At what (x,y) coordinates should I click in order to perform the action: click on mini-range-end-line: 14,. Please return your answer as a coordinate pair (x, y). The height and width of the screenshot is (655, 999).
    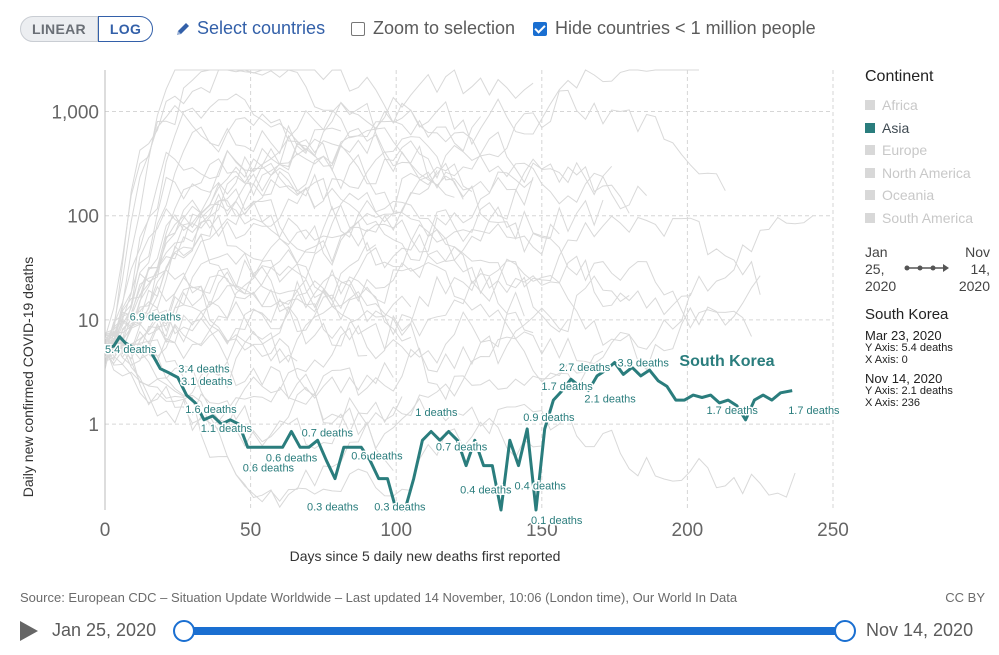
    Looking at the image, I should click on (980, 269).